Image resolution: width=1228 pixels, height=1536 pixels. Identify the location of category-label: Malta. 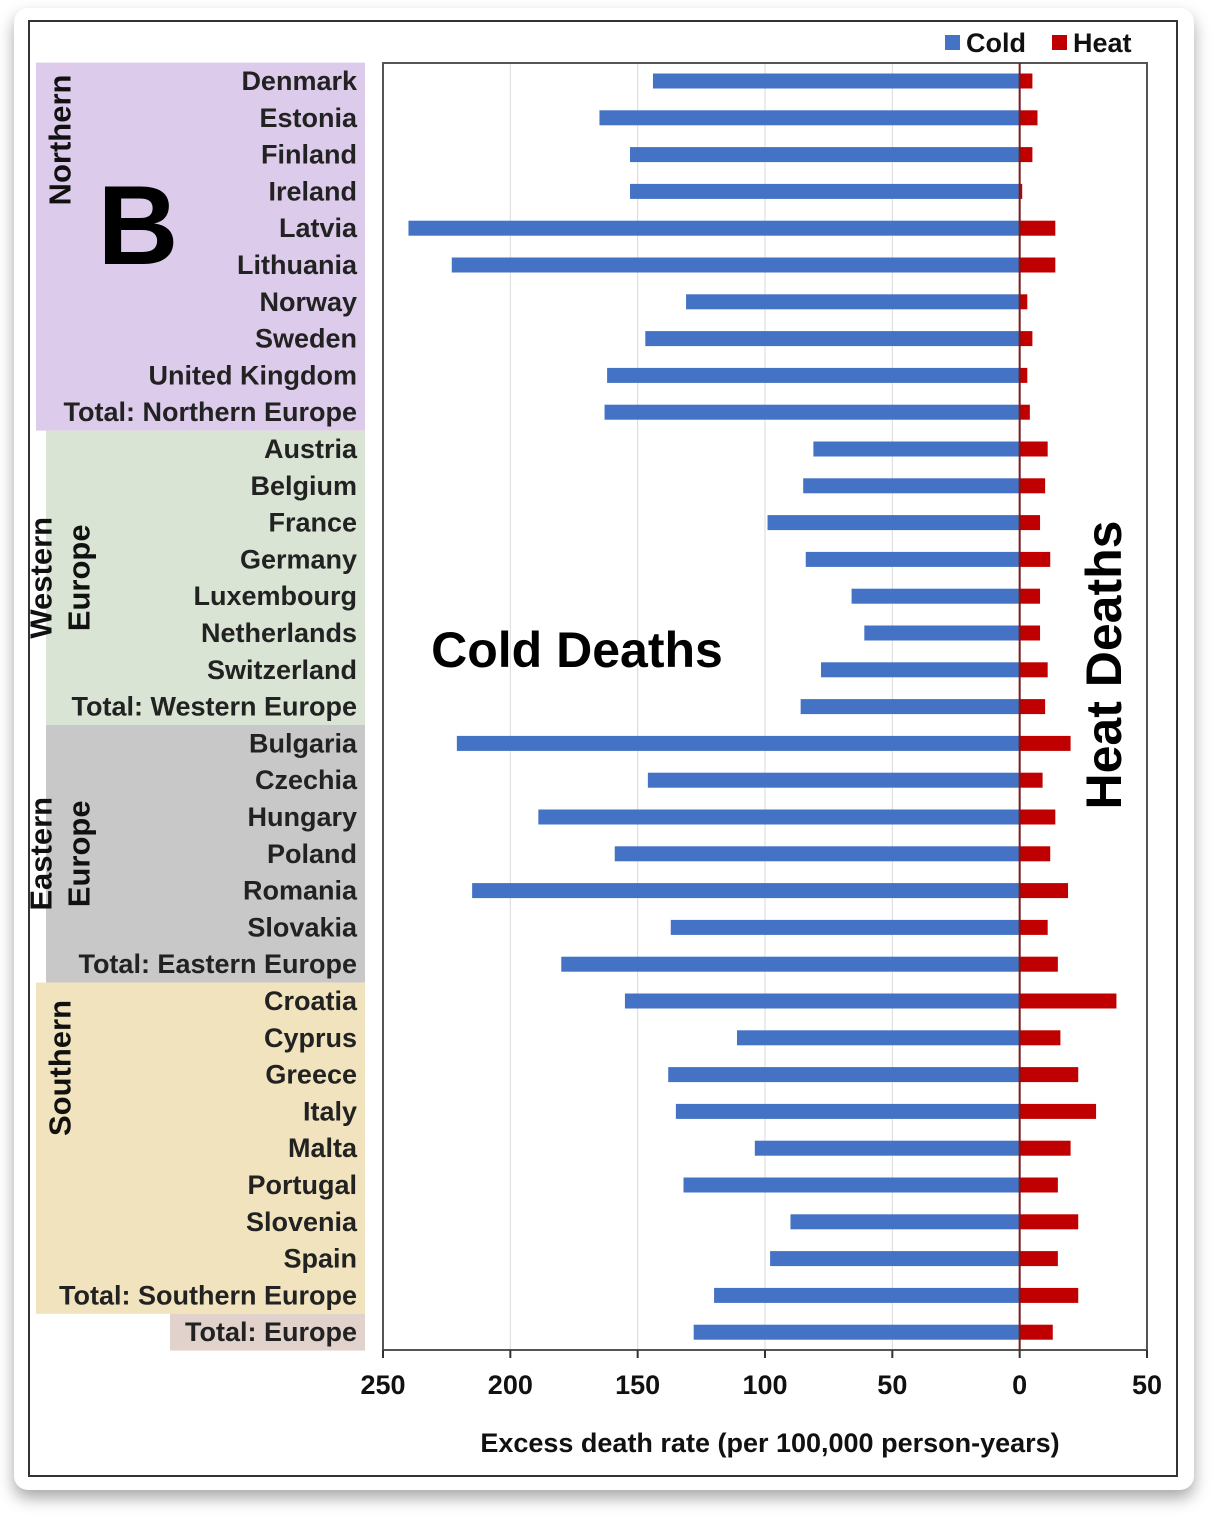
(323, 1148).